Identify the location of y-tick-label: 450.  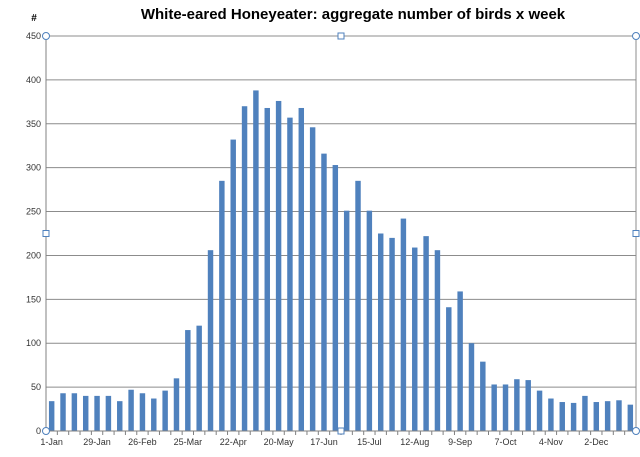
(33, 36).